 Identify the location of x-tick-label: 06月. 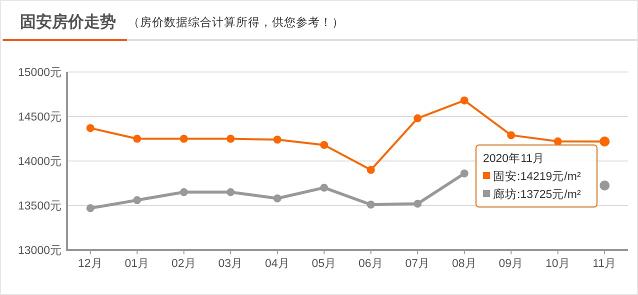
(371, 263).